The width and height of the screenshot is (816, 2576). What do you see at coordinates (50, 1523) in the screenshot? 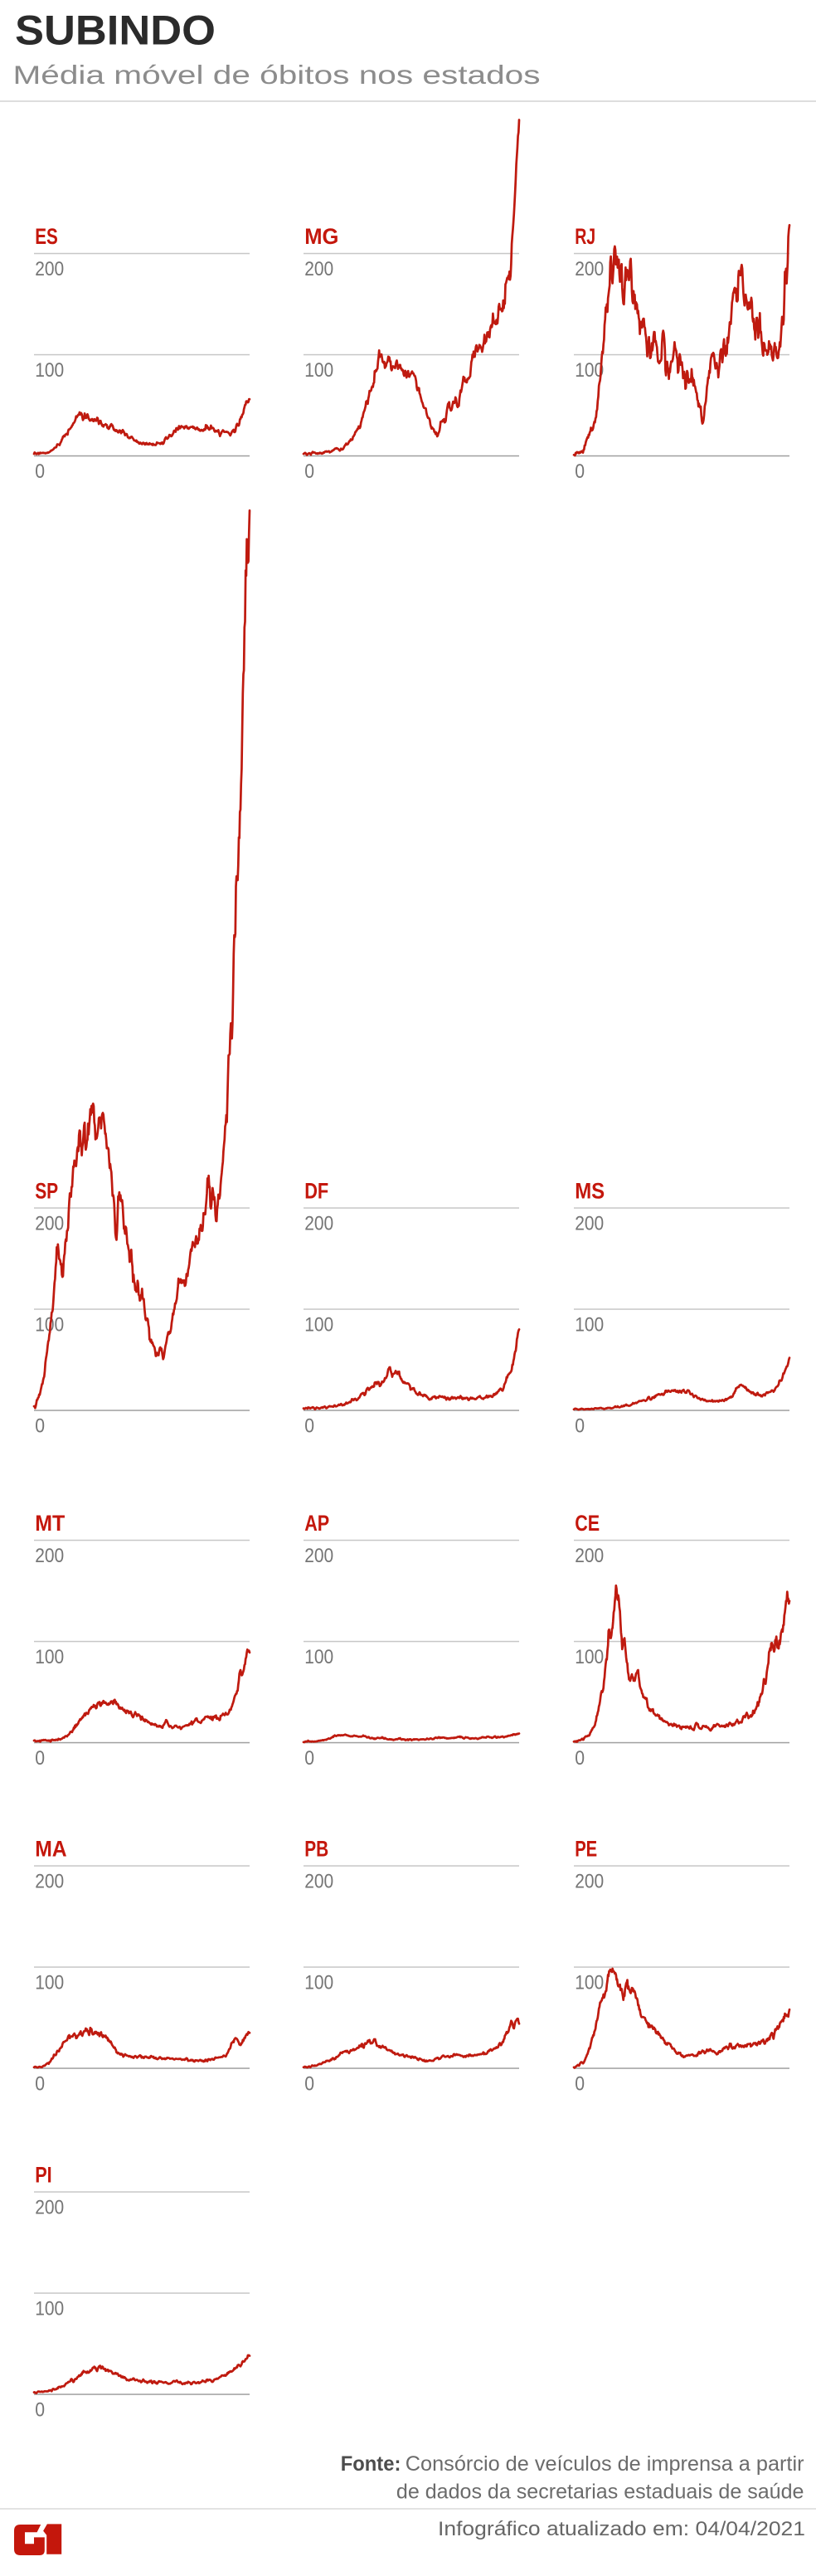
I see `svg-text: MT` at bounding box center [50, 1523].